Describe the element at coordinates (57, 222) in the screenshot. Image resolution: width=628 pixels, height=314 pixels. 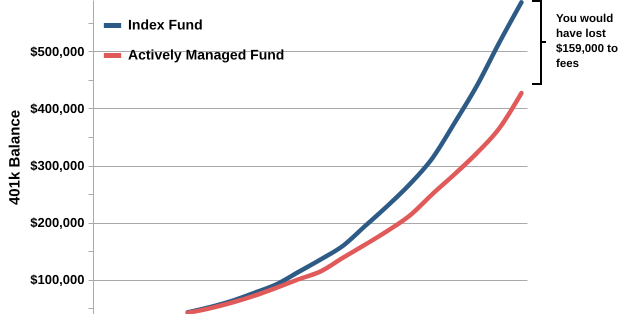
I see `y-tick-label: $200,000` at that location.